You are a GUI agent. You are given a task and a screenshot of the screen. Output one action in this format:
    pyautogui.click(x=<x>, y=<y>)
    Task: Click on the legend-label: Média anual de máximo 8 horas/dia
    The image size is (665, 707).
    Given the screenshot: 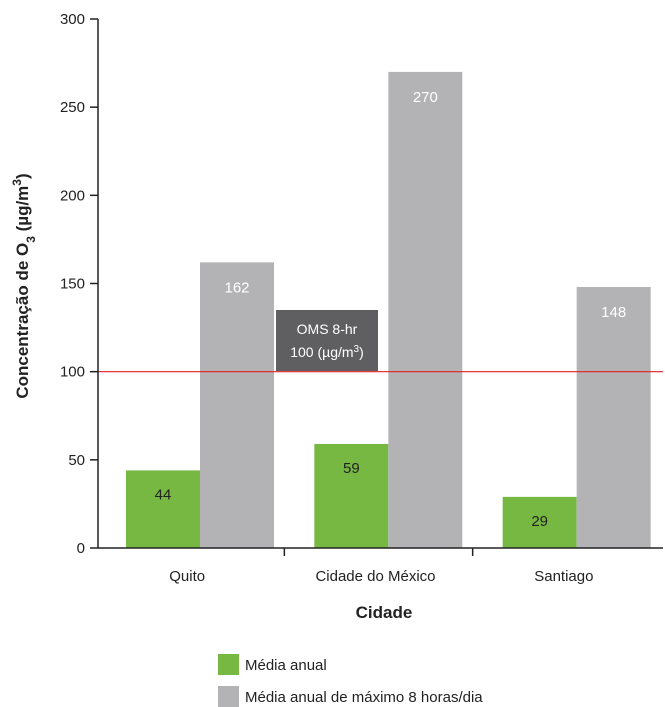 What is the action you would take?
    pyautogui.click(x=364, y=697)
    